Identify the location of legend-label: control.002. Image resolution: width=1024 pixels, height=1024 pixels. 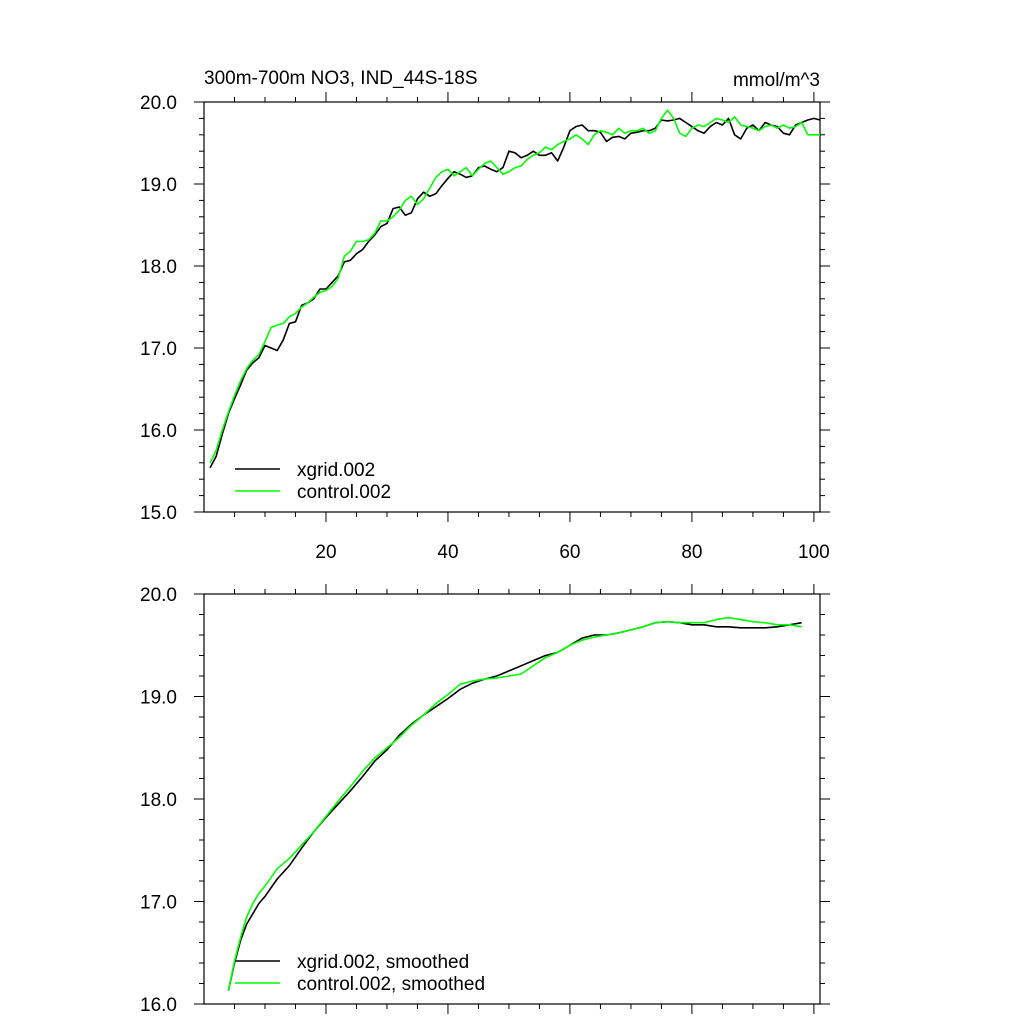
(344, 492).